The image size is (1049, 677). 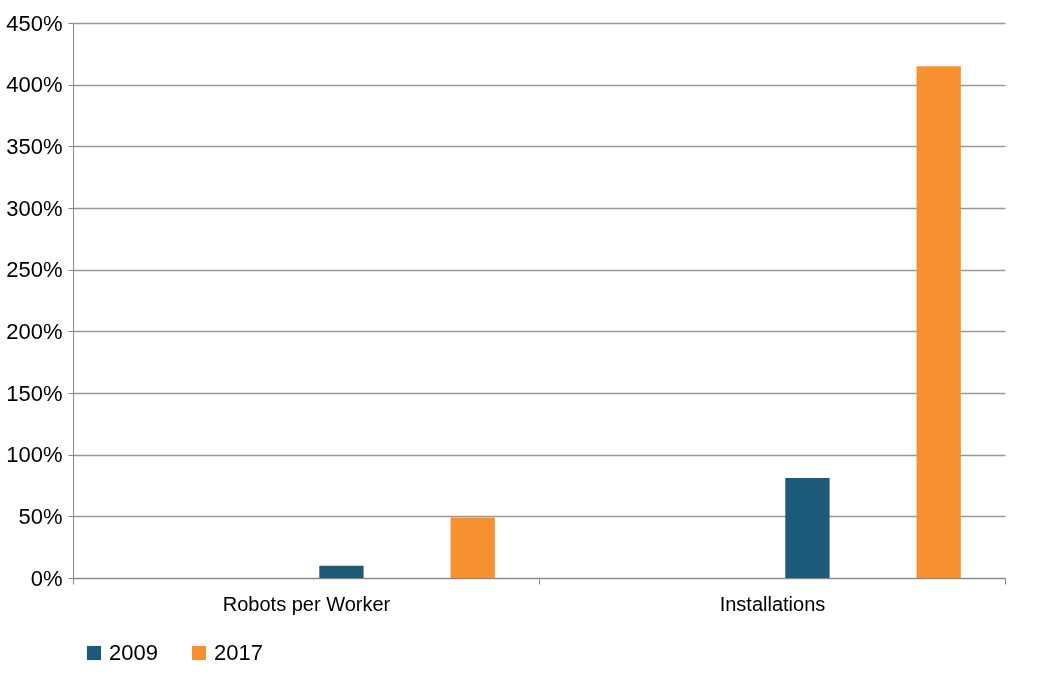 What do you see at coordinates (34, 270) in the screenshot?
I see `y-tick-label: 250%` at bounding box center [34, 270].